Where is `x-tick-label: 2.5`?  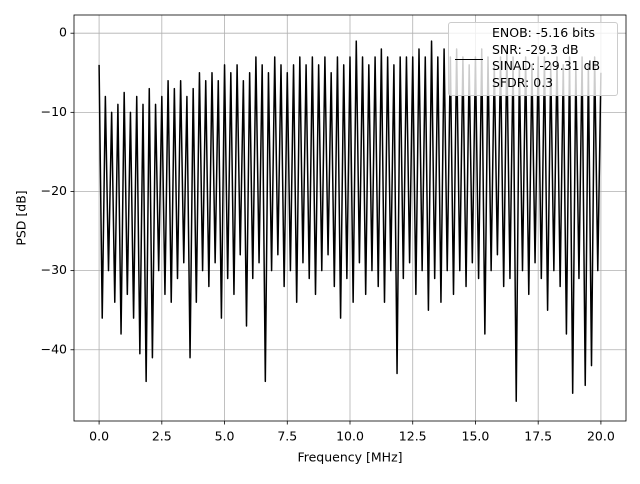
x-tick-label: 2.5 is located at coordinates (162, 436).